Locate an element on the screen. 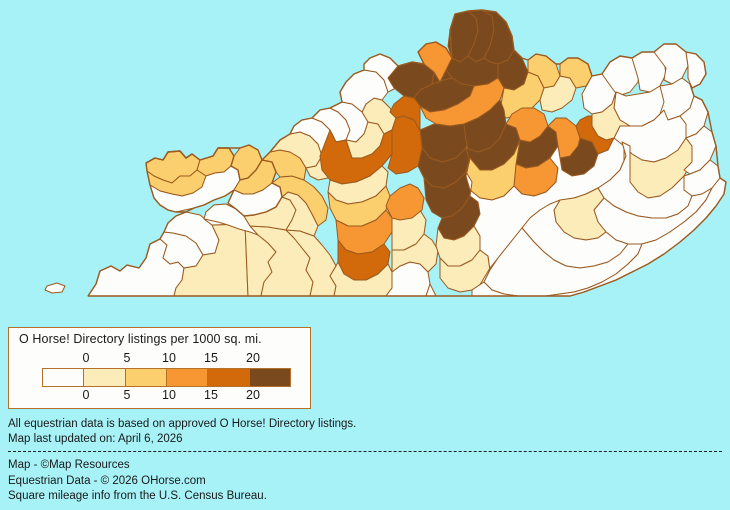  legend-tick-bottom: 10 is located at coordinates (169, 395).